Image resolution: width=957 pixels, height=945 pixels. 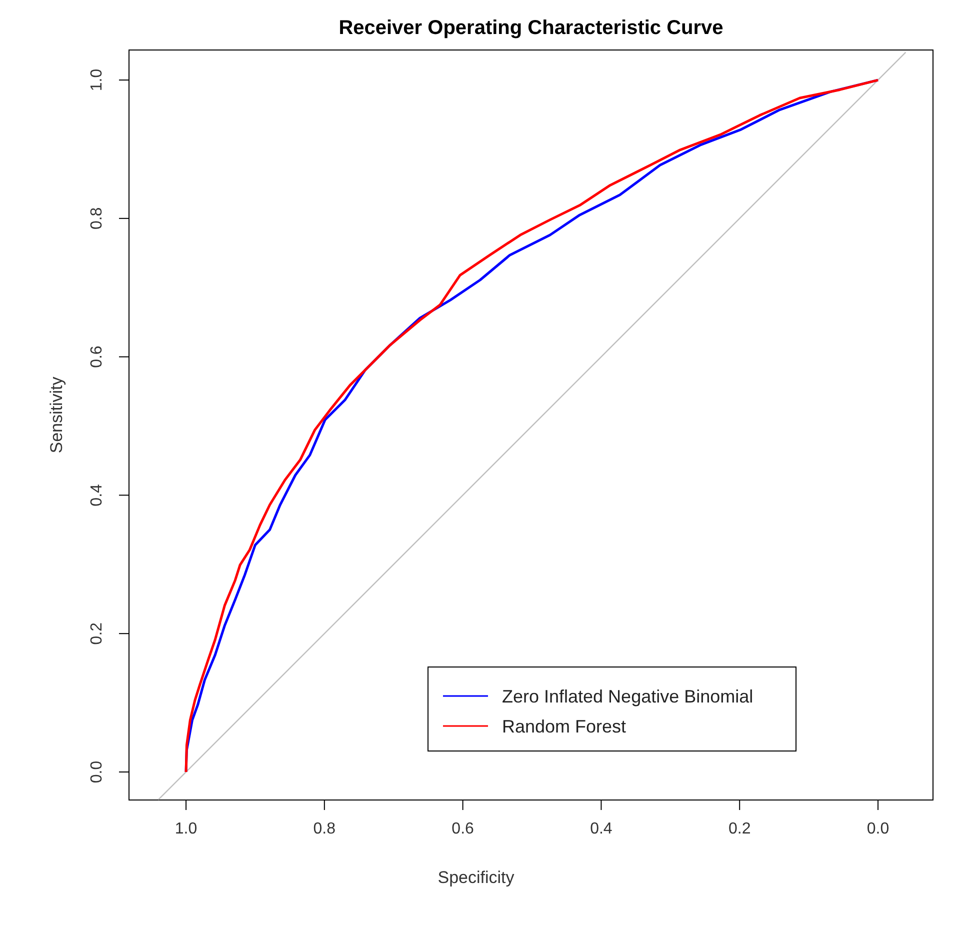 I want to click on x-tick-label: 1.0, so click(x=186, y=829).